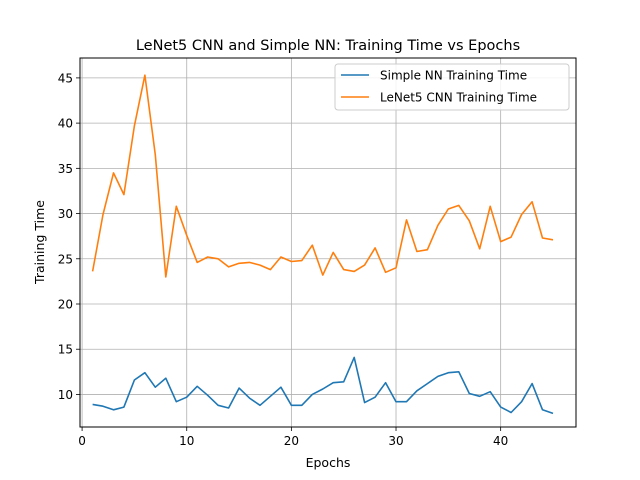  Describe the element at coordinates (39, 242) in the screenshot. I see `y-axis-label: Training Time` at that location.